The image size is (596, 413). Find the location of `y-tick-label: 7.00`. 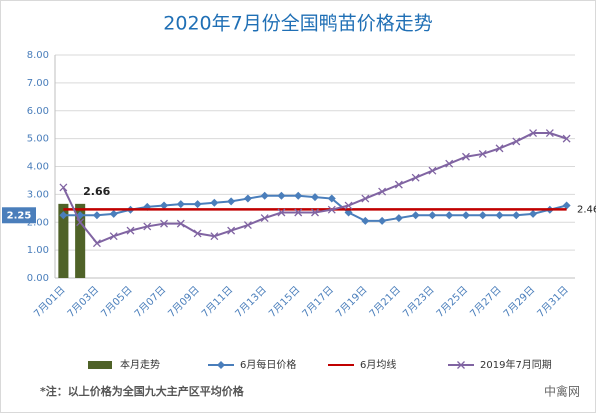

y-tick-label: 7.00 is located at coordinates (38, 83).